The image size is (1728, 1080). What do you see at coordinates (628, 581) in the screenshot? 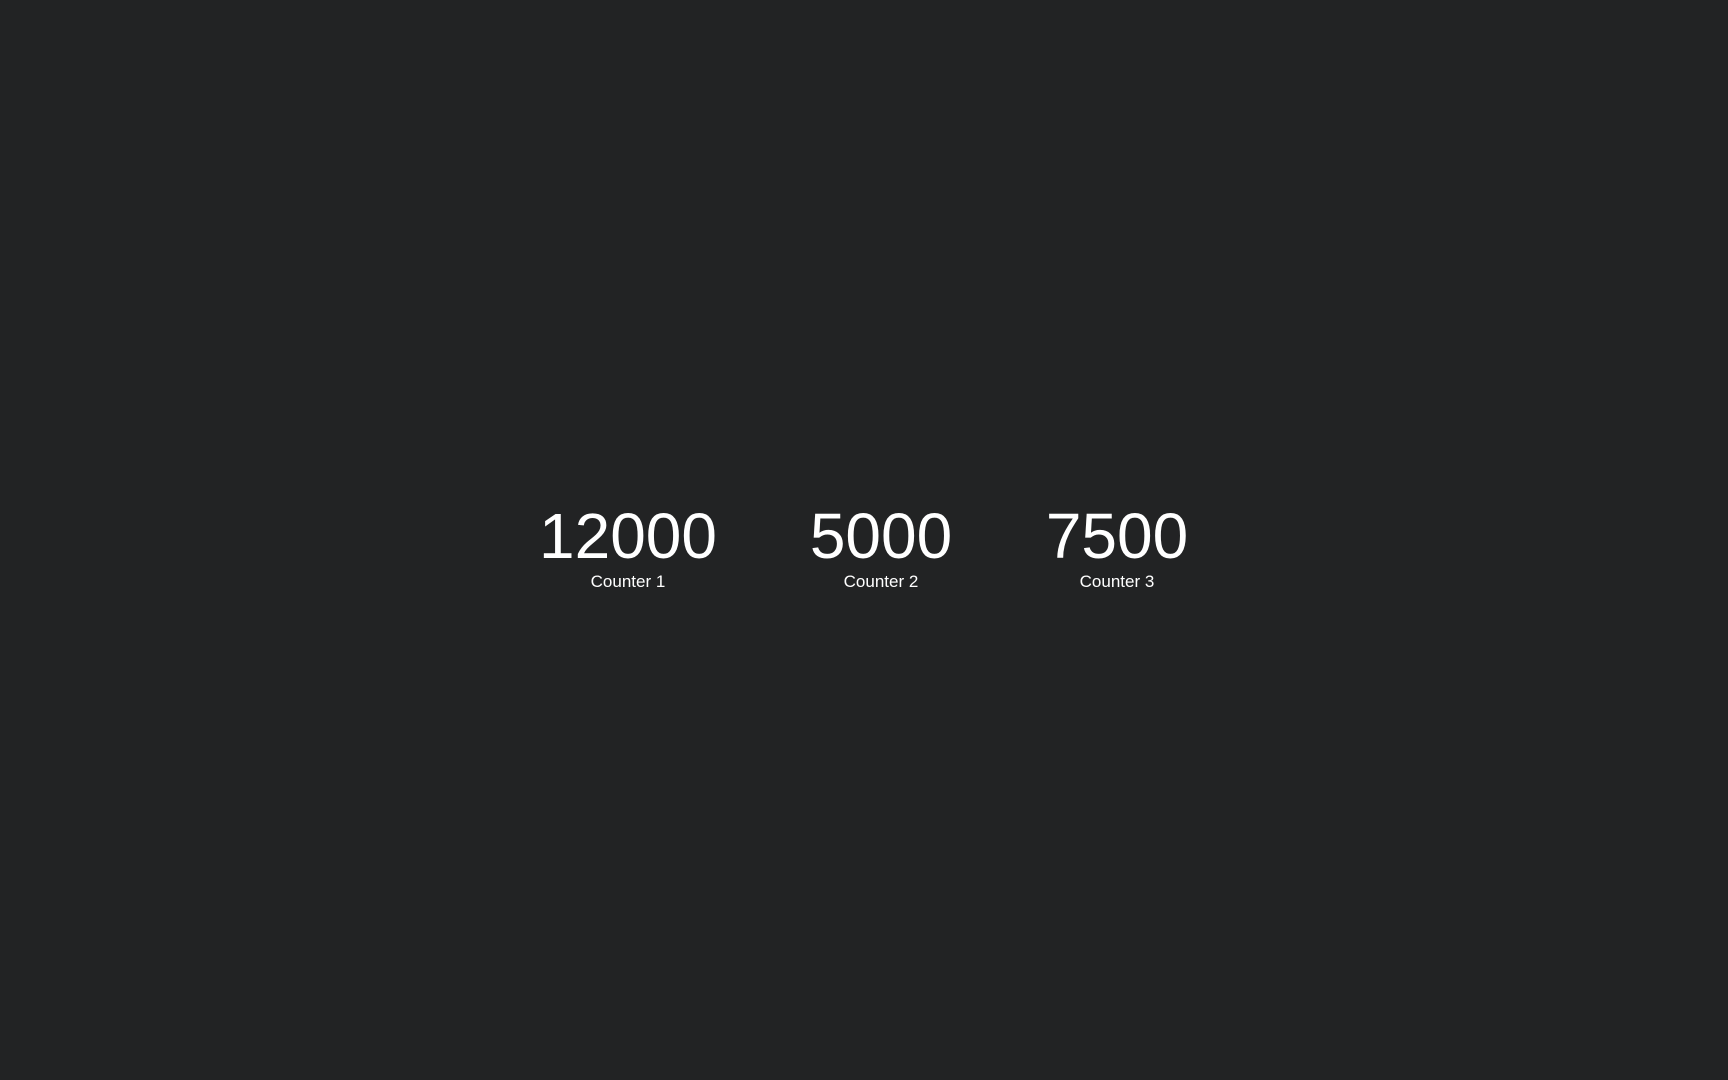
I see `counter-1-label: Counter 1` at bounding box center [628, 581].